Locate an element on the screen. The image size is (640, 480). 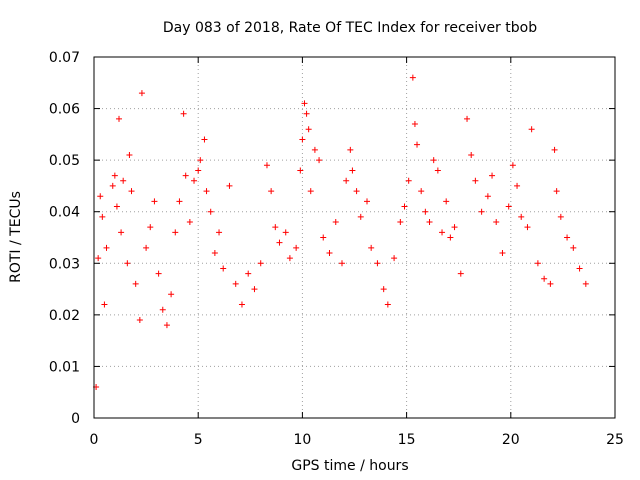
x-tick-label: 0 is located at coordinates (94, 440).